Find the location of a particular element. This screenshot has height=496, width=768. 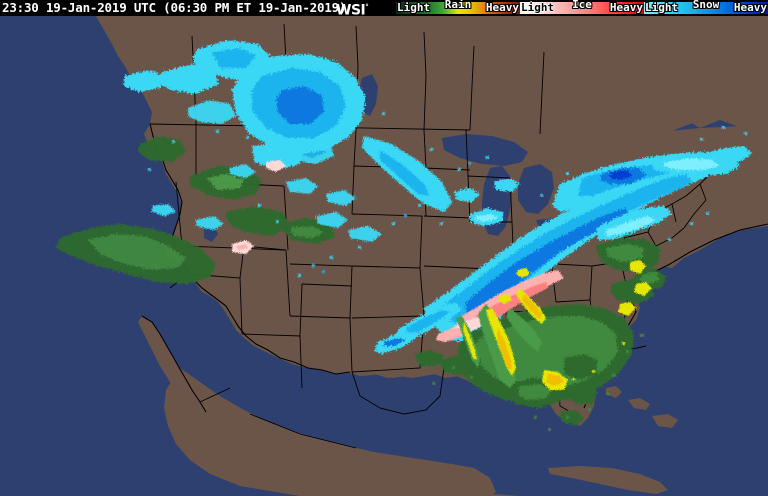

legend-group-ice: Light Ice Heavy is located at coordinates (582, 8).